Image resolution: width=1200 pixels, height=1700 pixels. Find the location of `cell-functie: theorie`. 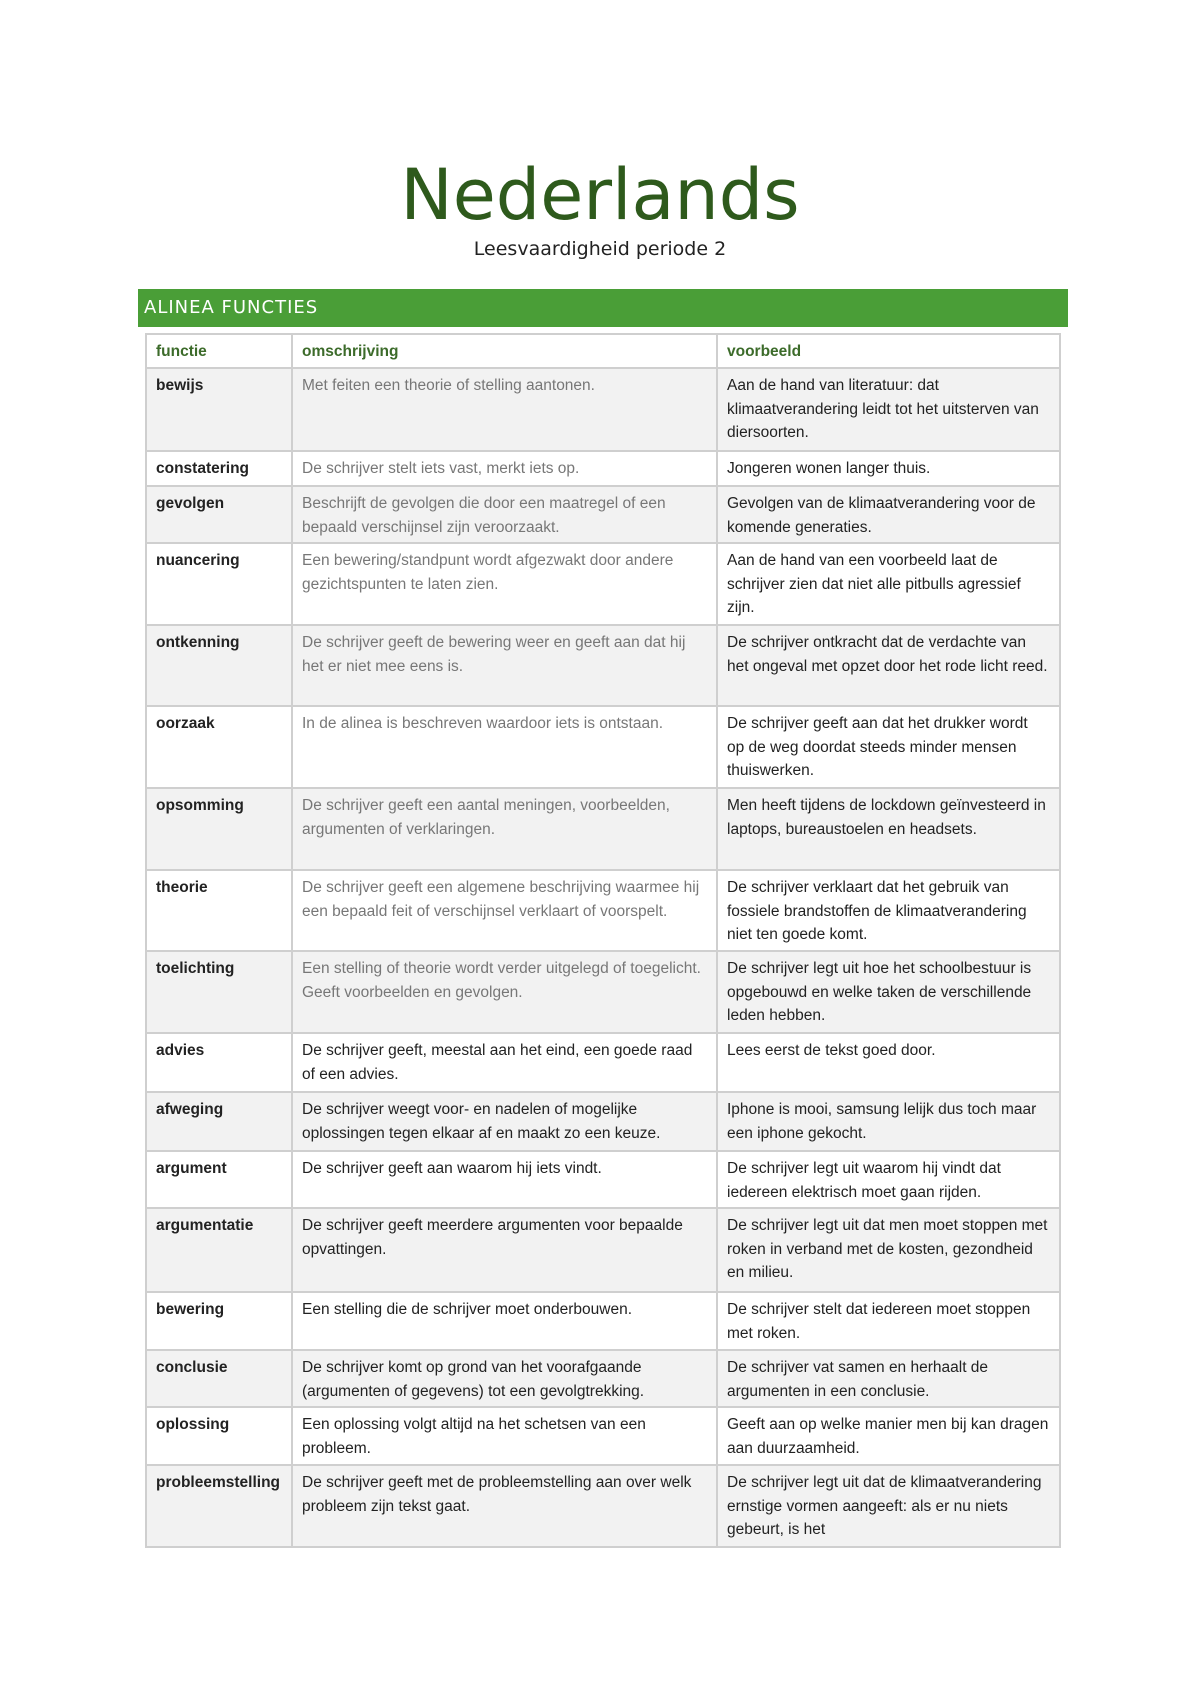

cell-functie: theorie is located at coordinates (219, 910).